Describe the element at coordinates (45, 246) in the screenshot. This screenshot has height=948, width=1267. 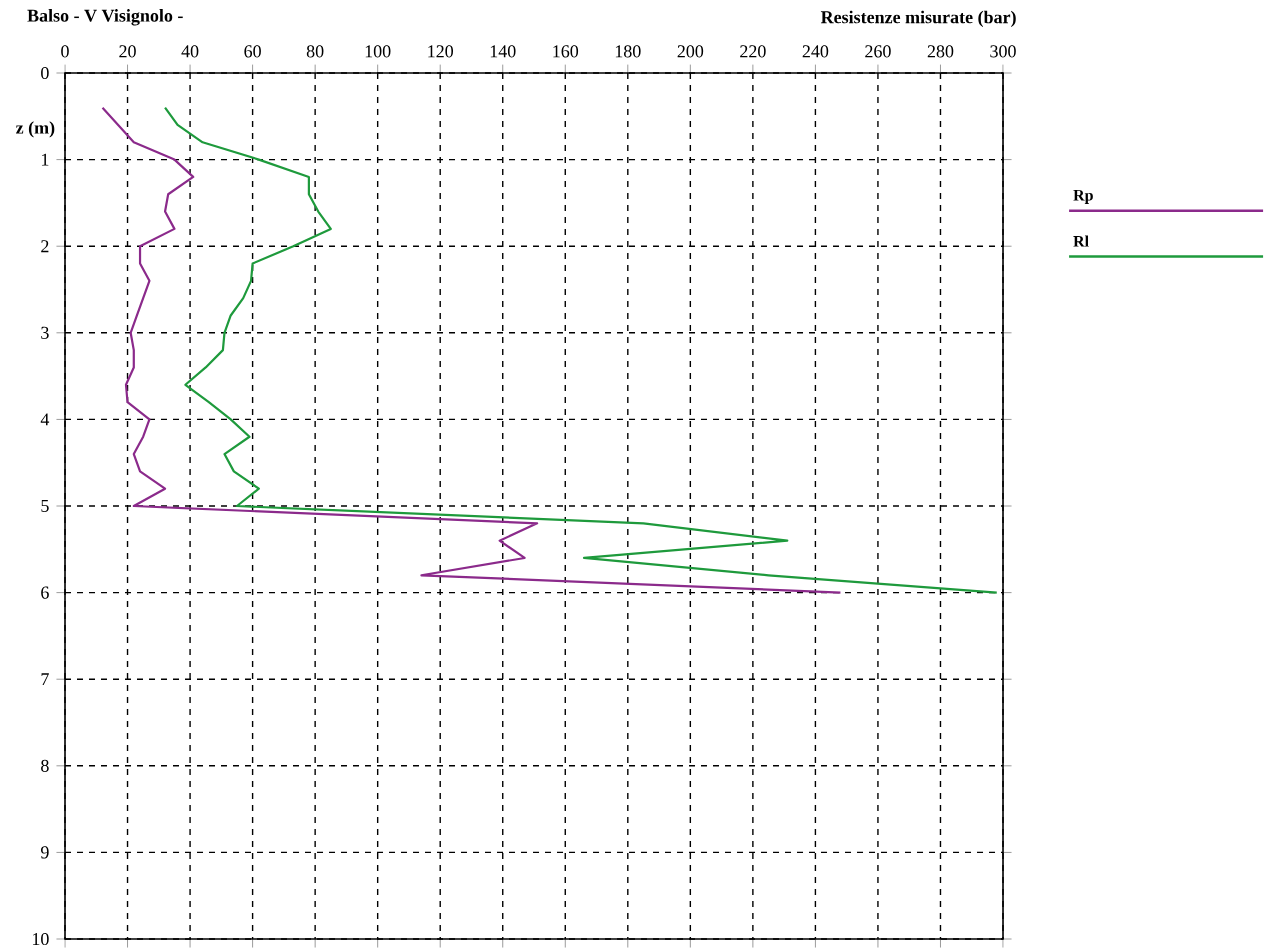
I see `y-tick-label: 2` at that location.